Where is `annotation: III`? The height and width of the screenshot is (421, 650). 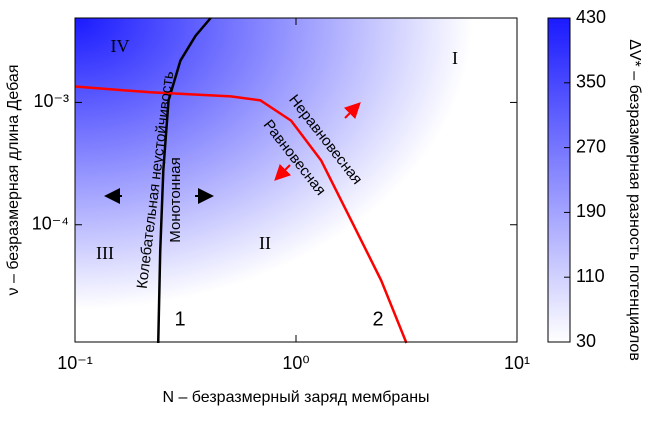
annotation: III is located at coordinates (105, 253).